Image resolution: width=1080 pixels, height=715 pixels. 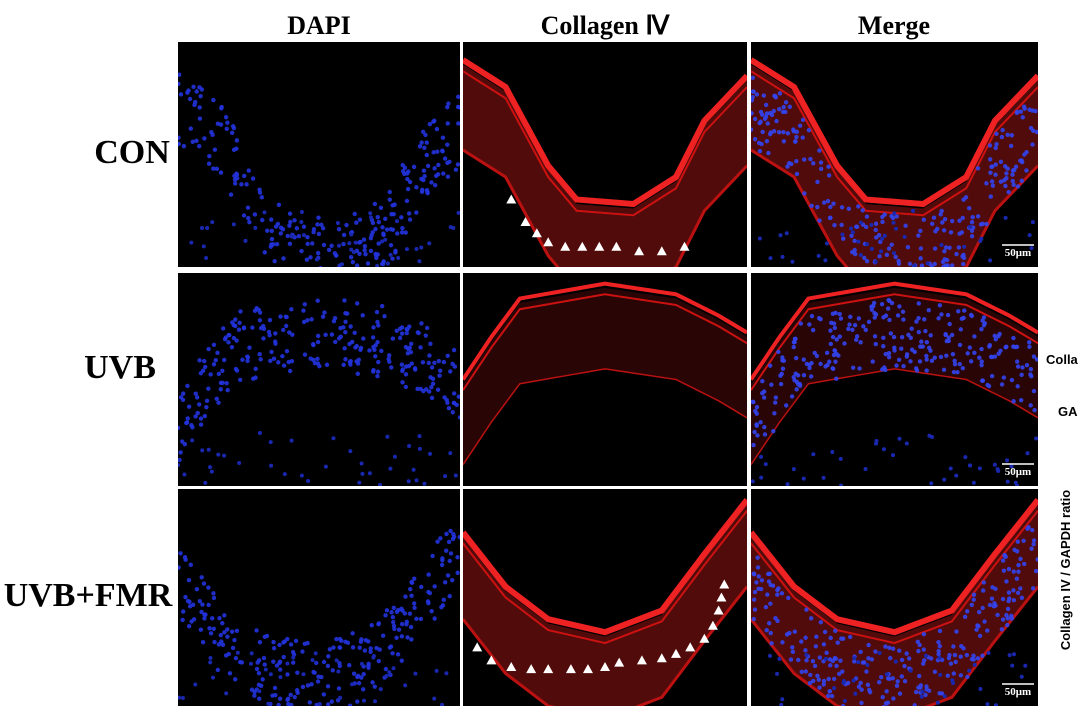 I want to click on column-header: Merge, so click(x=894, y=25).